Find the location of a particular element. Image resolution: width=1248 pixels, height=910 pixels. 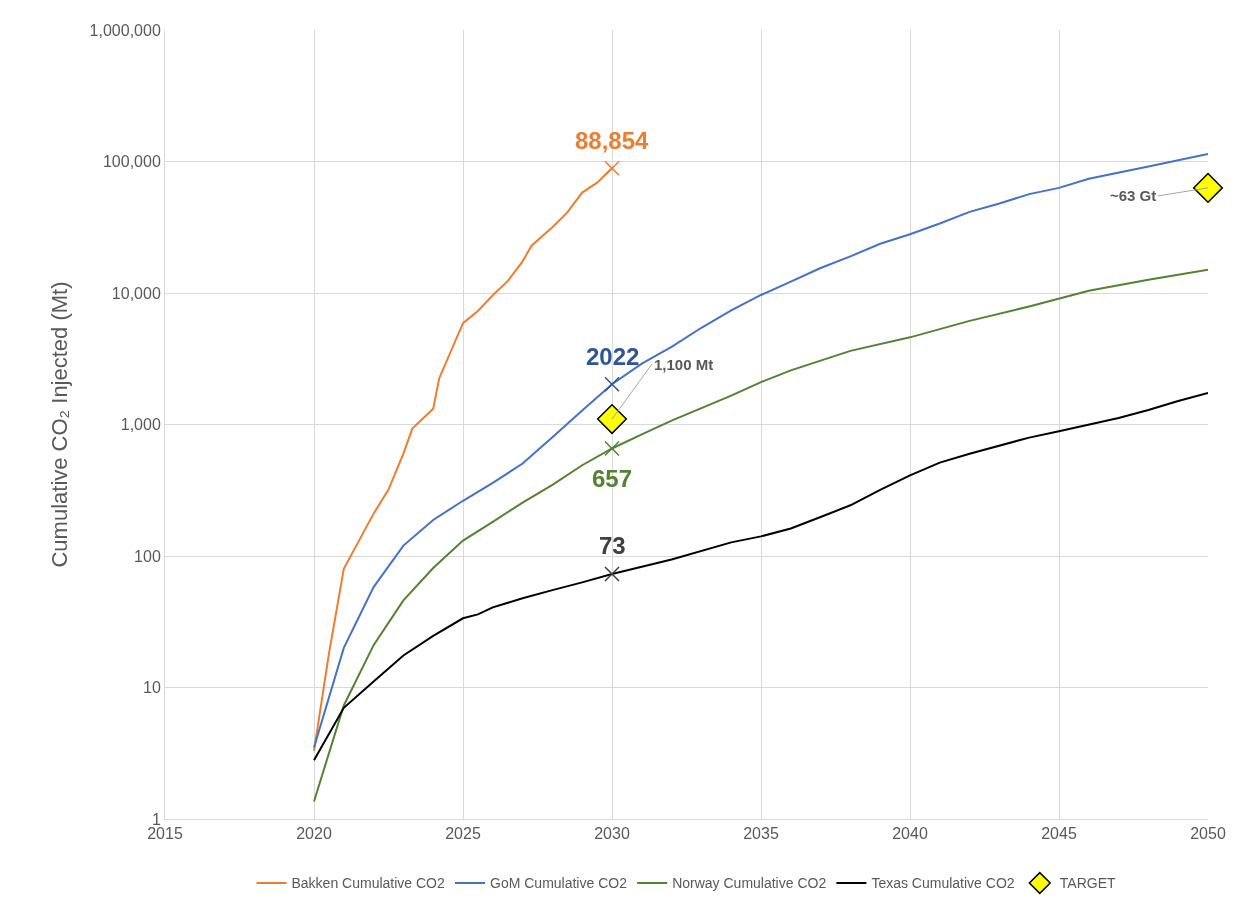

x-tick-label: 2025 is located at coordinates (463, 834).